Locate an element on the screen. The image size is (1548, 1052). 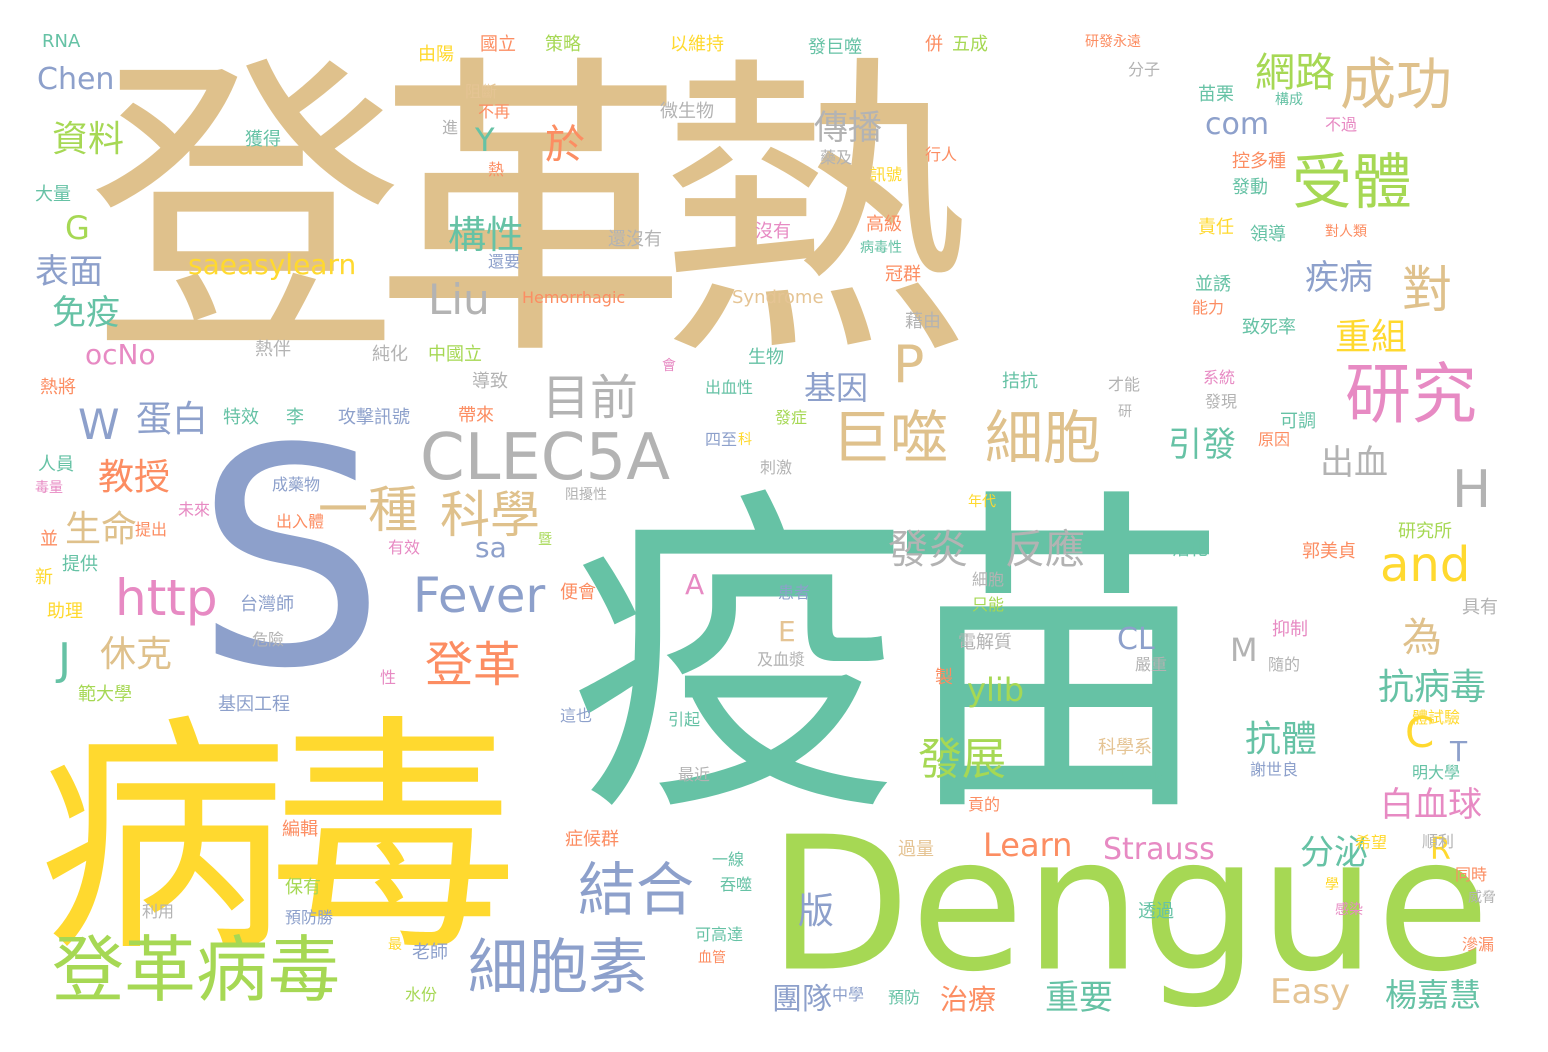
word: 保有 is located at coordinates (303, 887).